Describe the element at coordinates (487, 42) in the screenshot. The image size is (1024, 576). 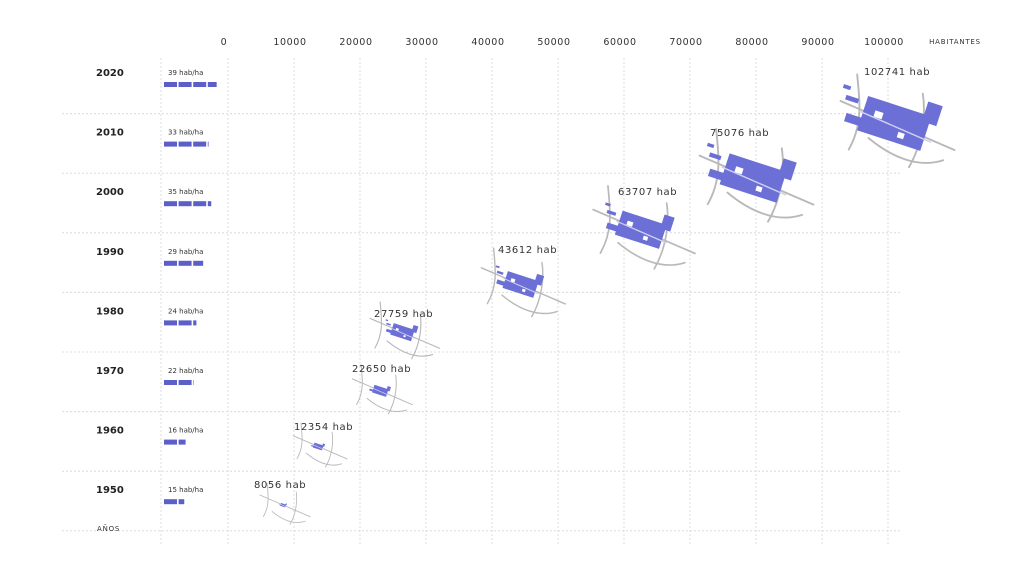
I see `x-tick-label: 40000` at that location.